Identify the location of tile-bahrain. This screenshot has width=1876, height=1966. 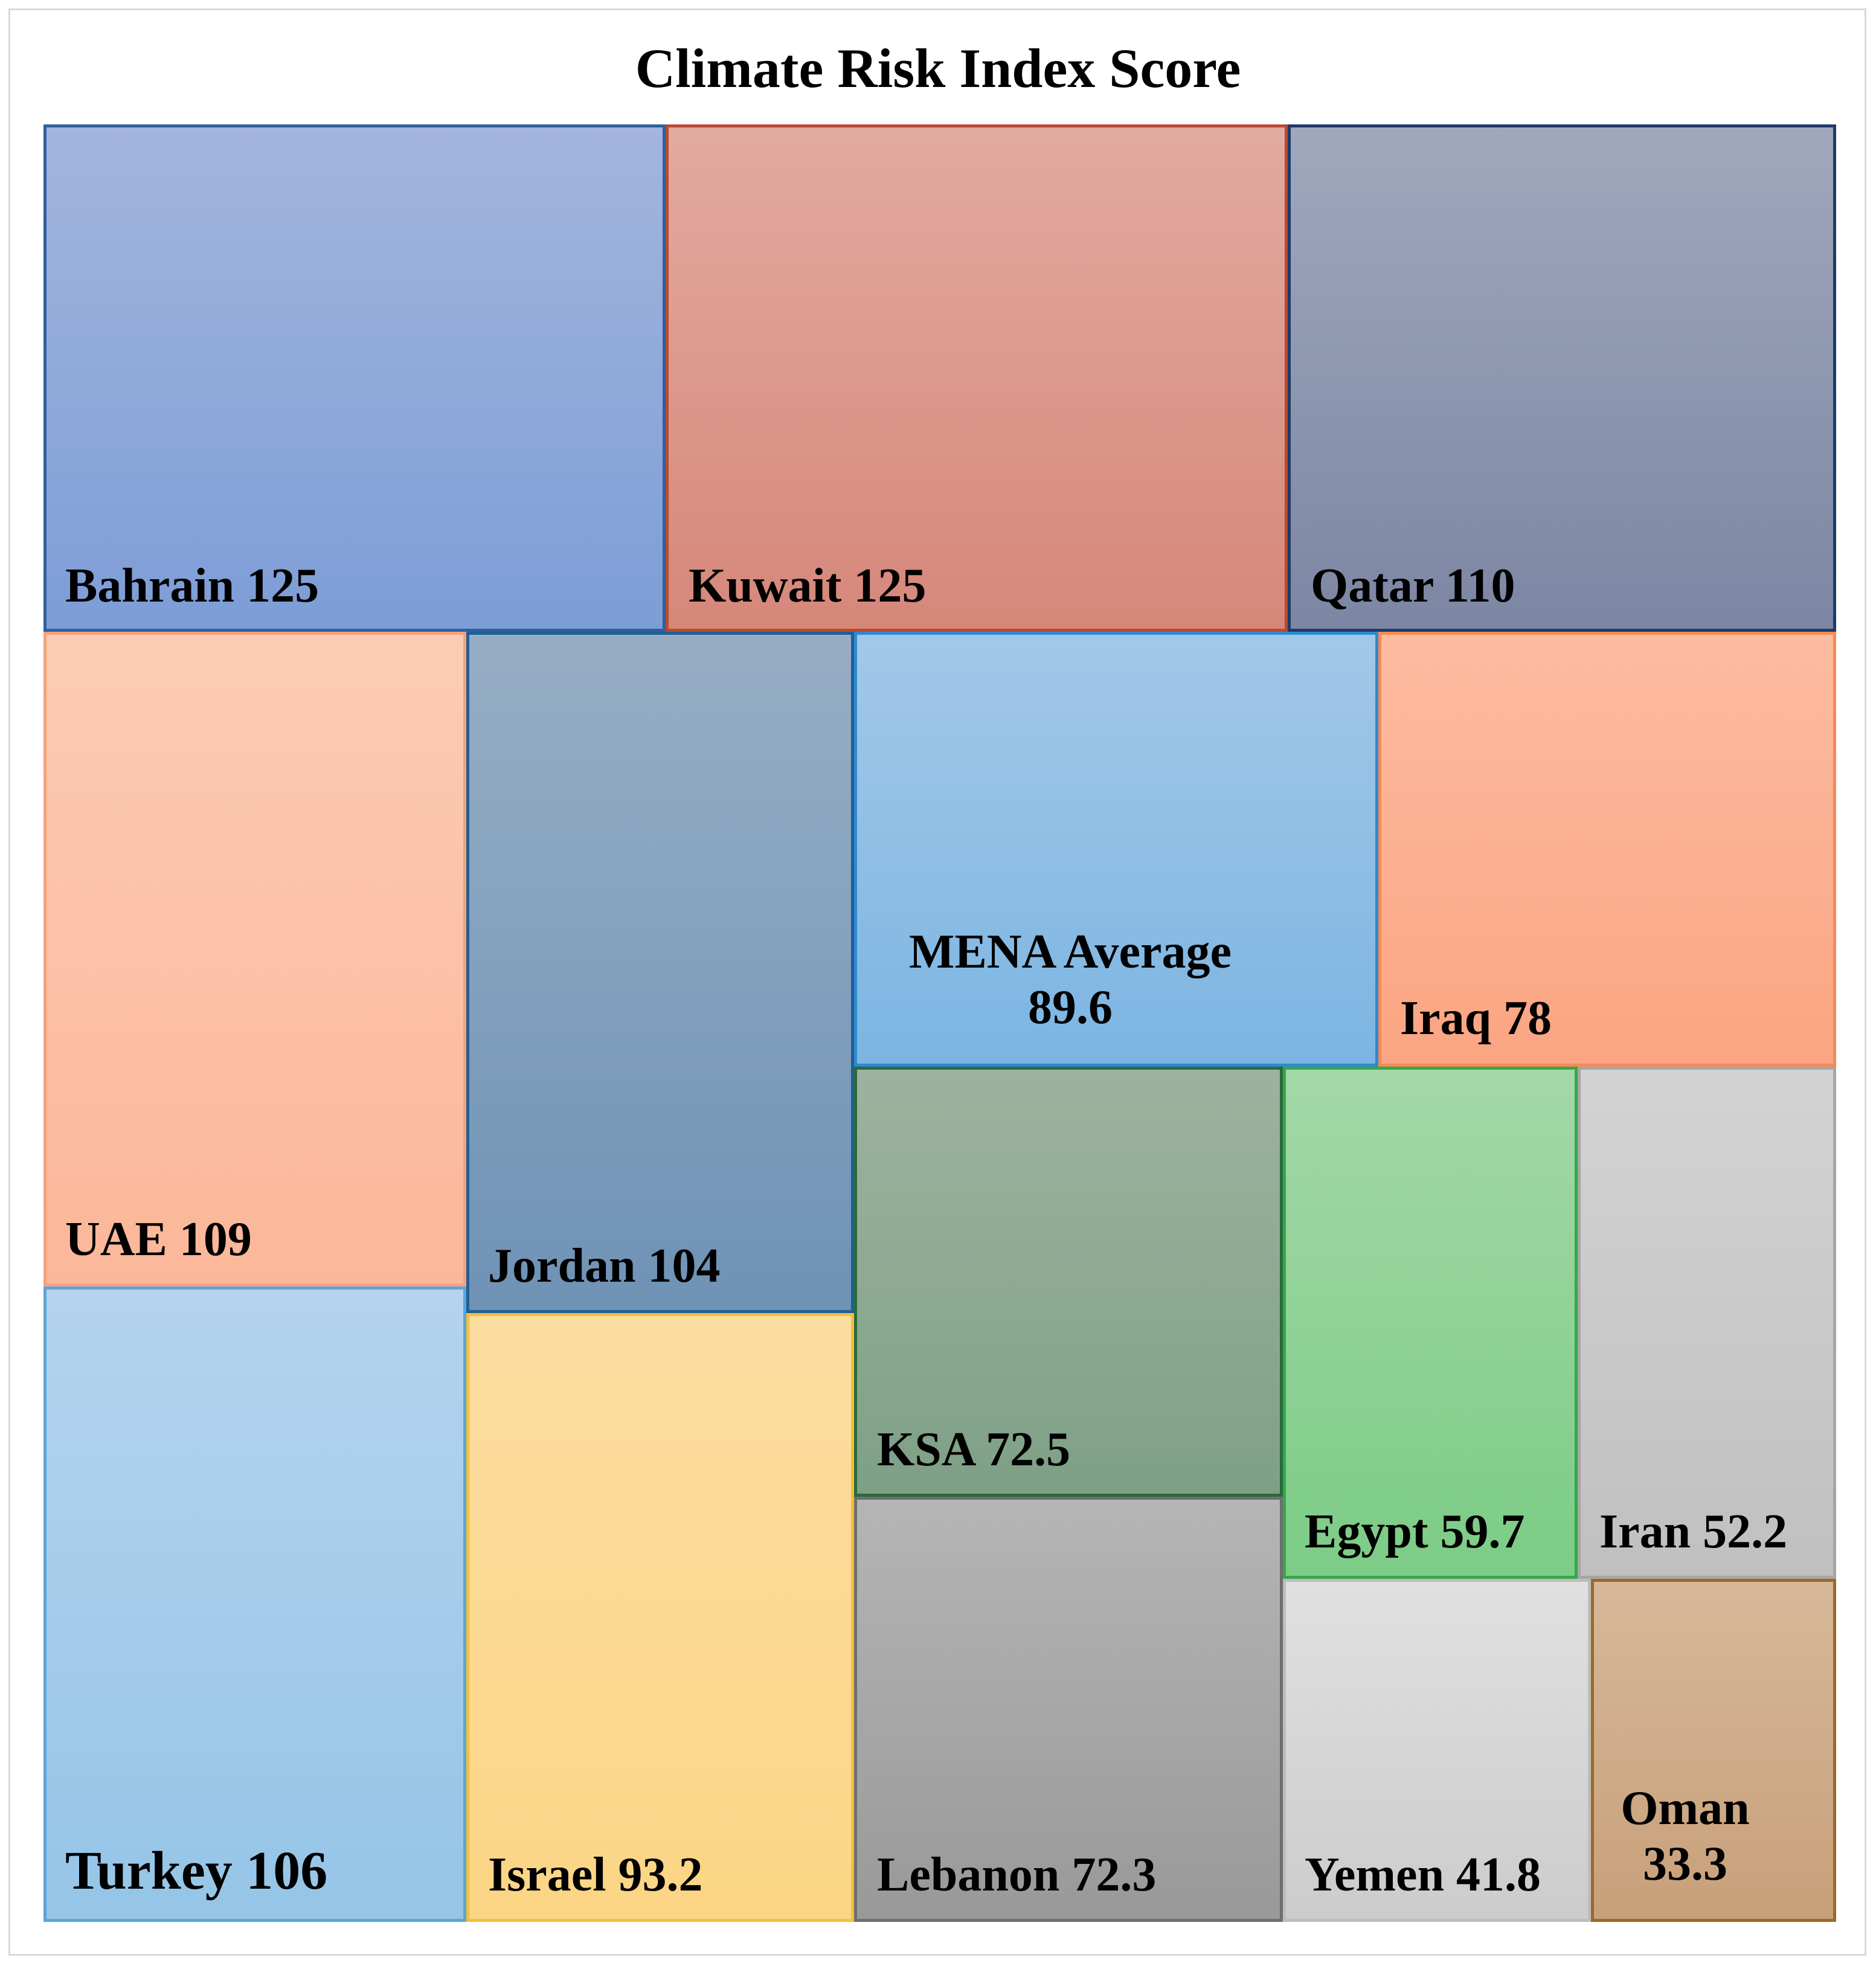
(354, 378).